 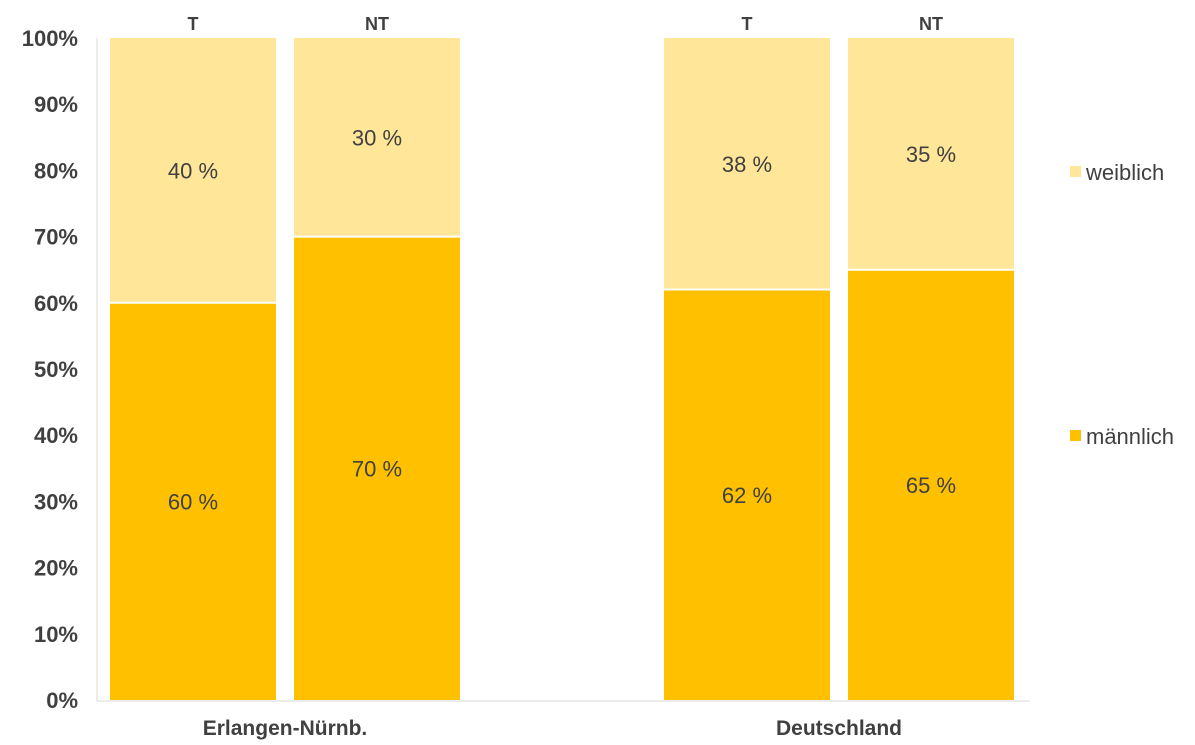 What do you see at coordinates (56, 369) in the screenshot?
I see `y-tick-label: 50%` at bounding box center [56, 369].